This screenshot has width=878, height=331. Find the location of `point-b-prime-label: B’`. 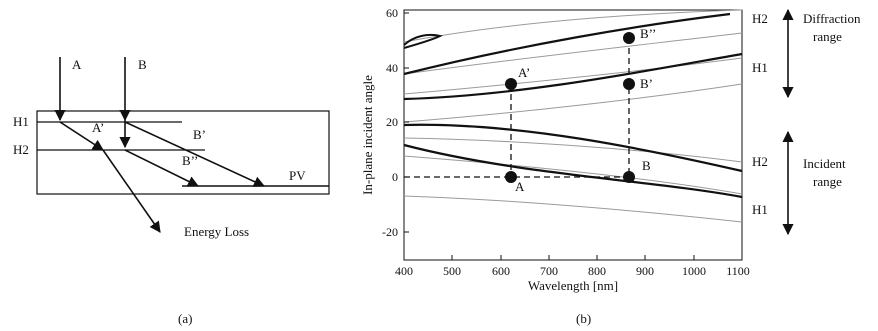

point-b-prime-label: B’ is located at coordinates (646, 83).